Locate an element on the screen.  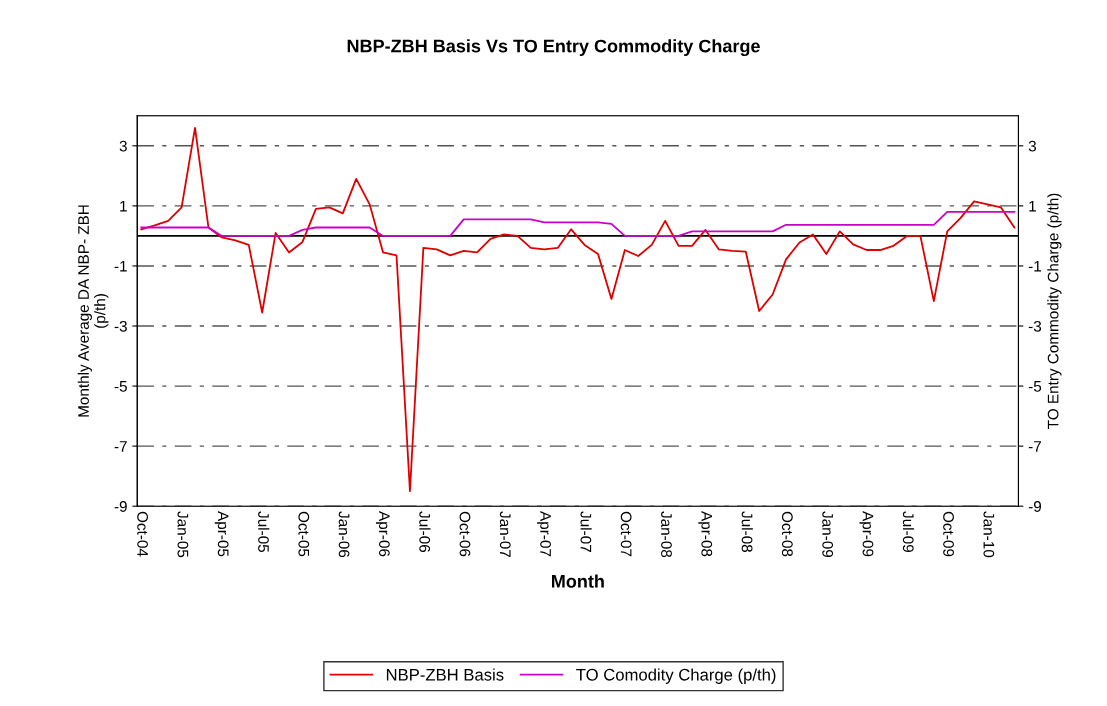
y2-tick-label: -7 is located at coordinates (1034, 446).